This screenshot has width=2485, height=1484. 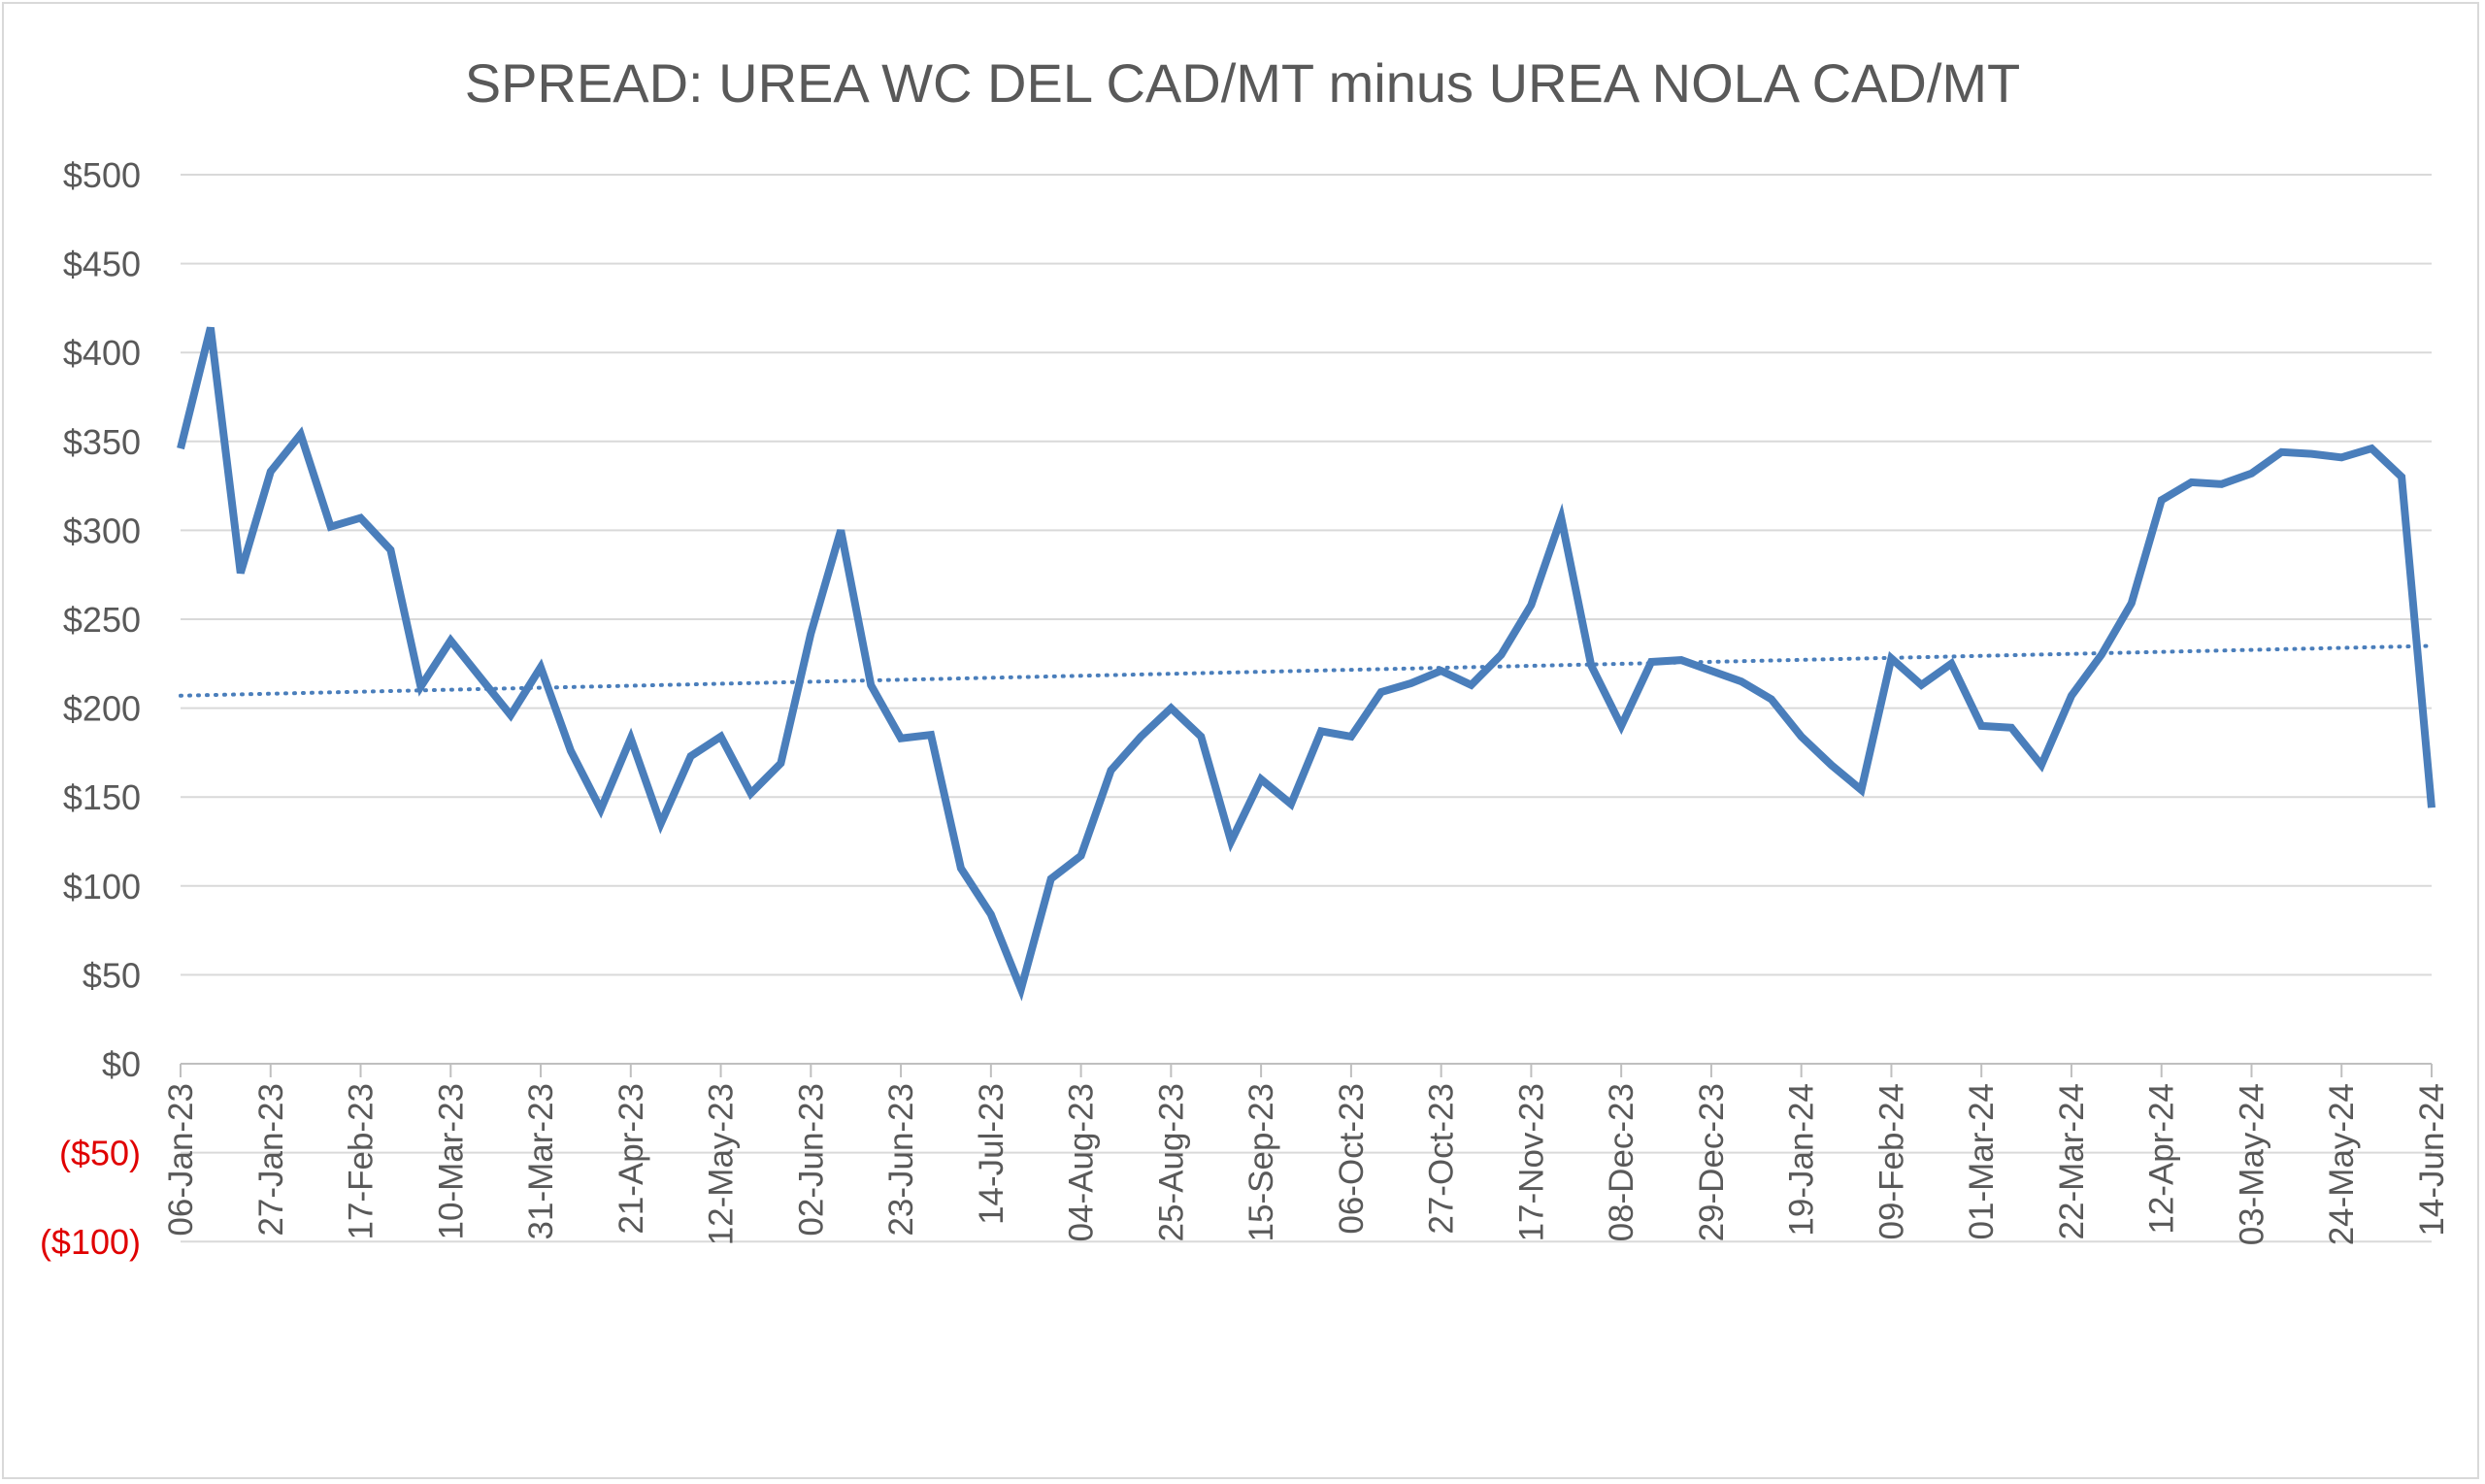 I want to click on y-tick-label: $50, so click(x=112, y=975).